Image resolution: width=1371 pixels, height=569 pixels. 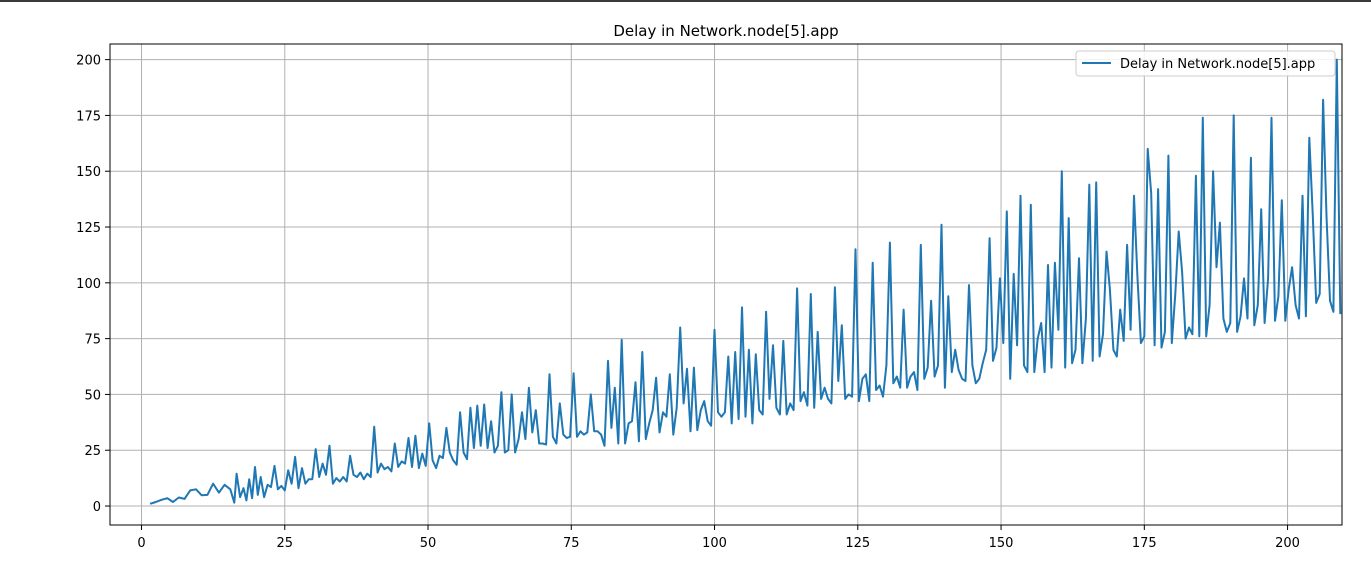 I want to click on x-tick-label: 200, so click(x=1287, y=543).